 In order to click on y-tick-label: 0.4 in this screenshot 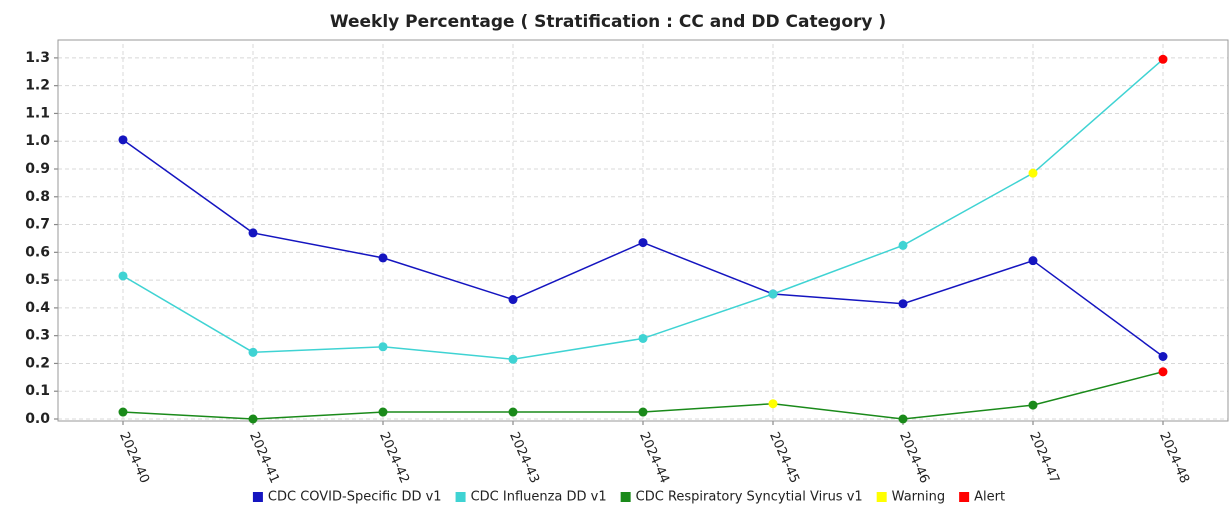, I will do `click(37, 308)`.